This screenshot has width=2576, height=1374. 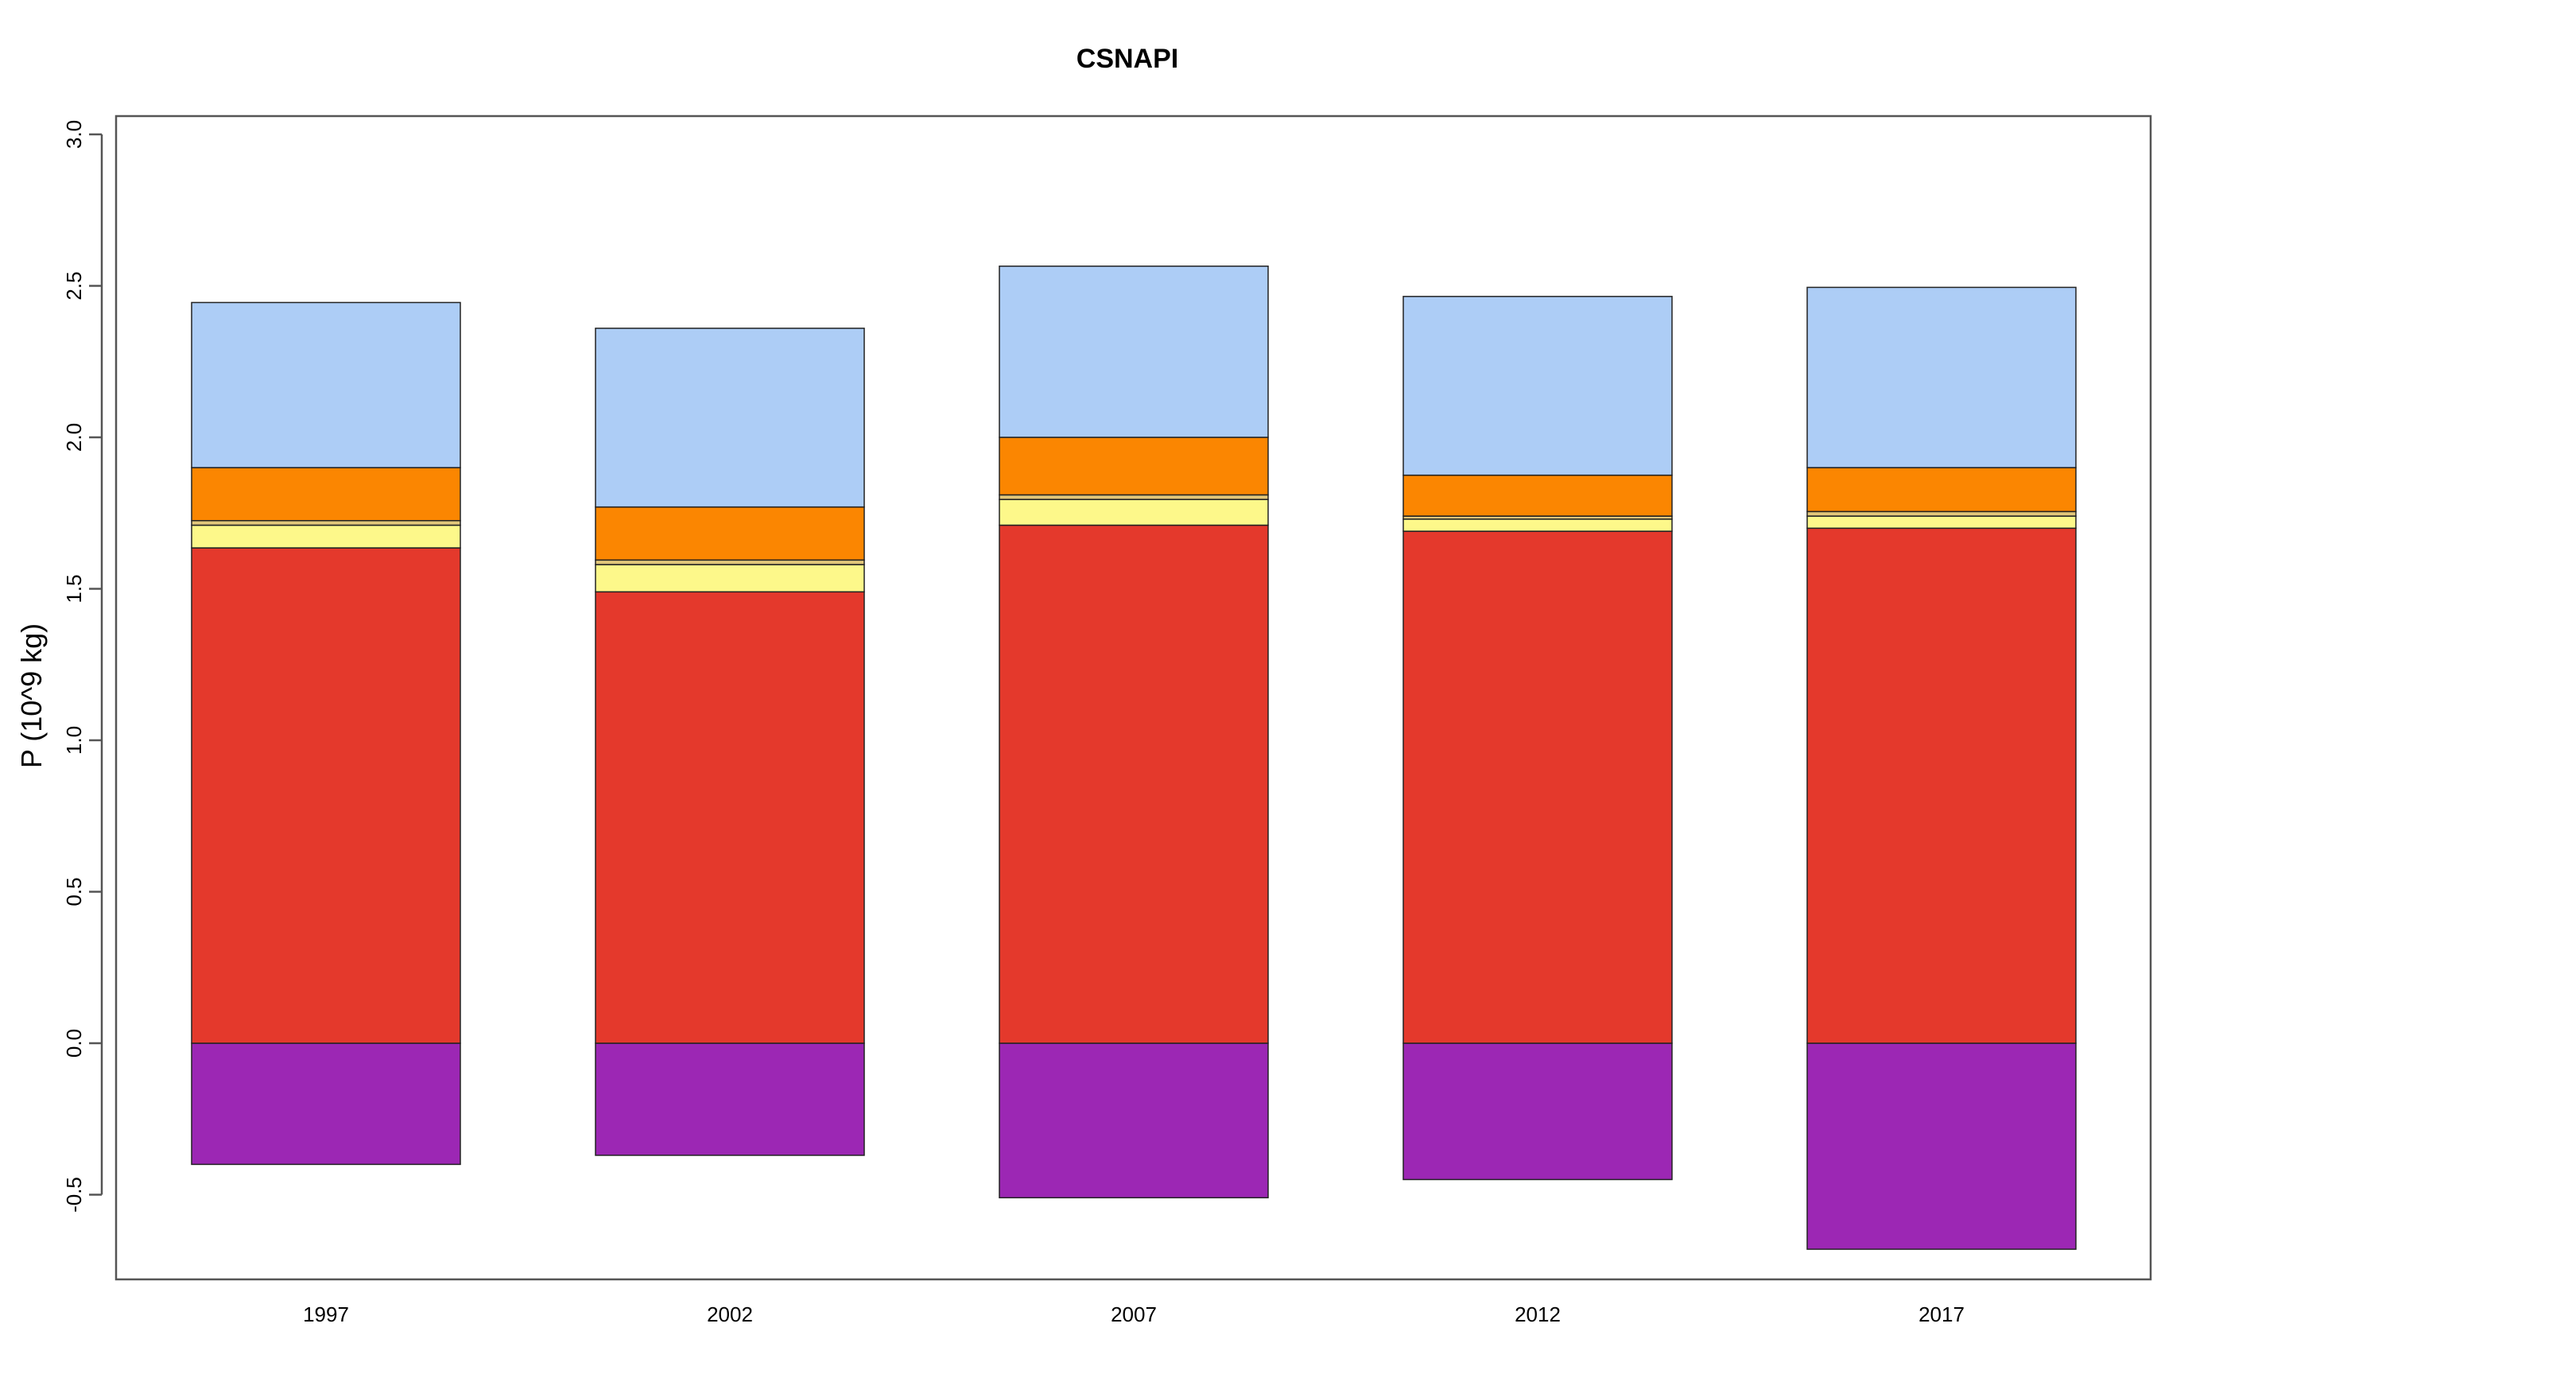 What do you see at coordinates (730, 533) in the screenshot?
I see `bar-segment-2002-s5` at bounding box center [730, 533].